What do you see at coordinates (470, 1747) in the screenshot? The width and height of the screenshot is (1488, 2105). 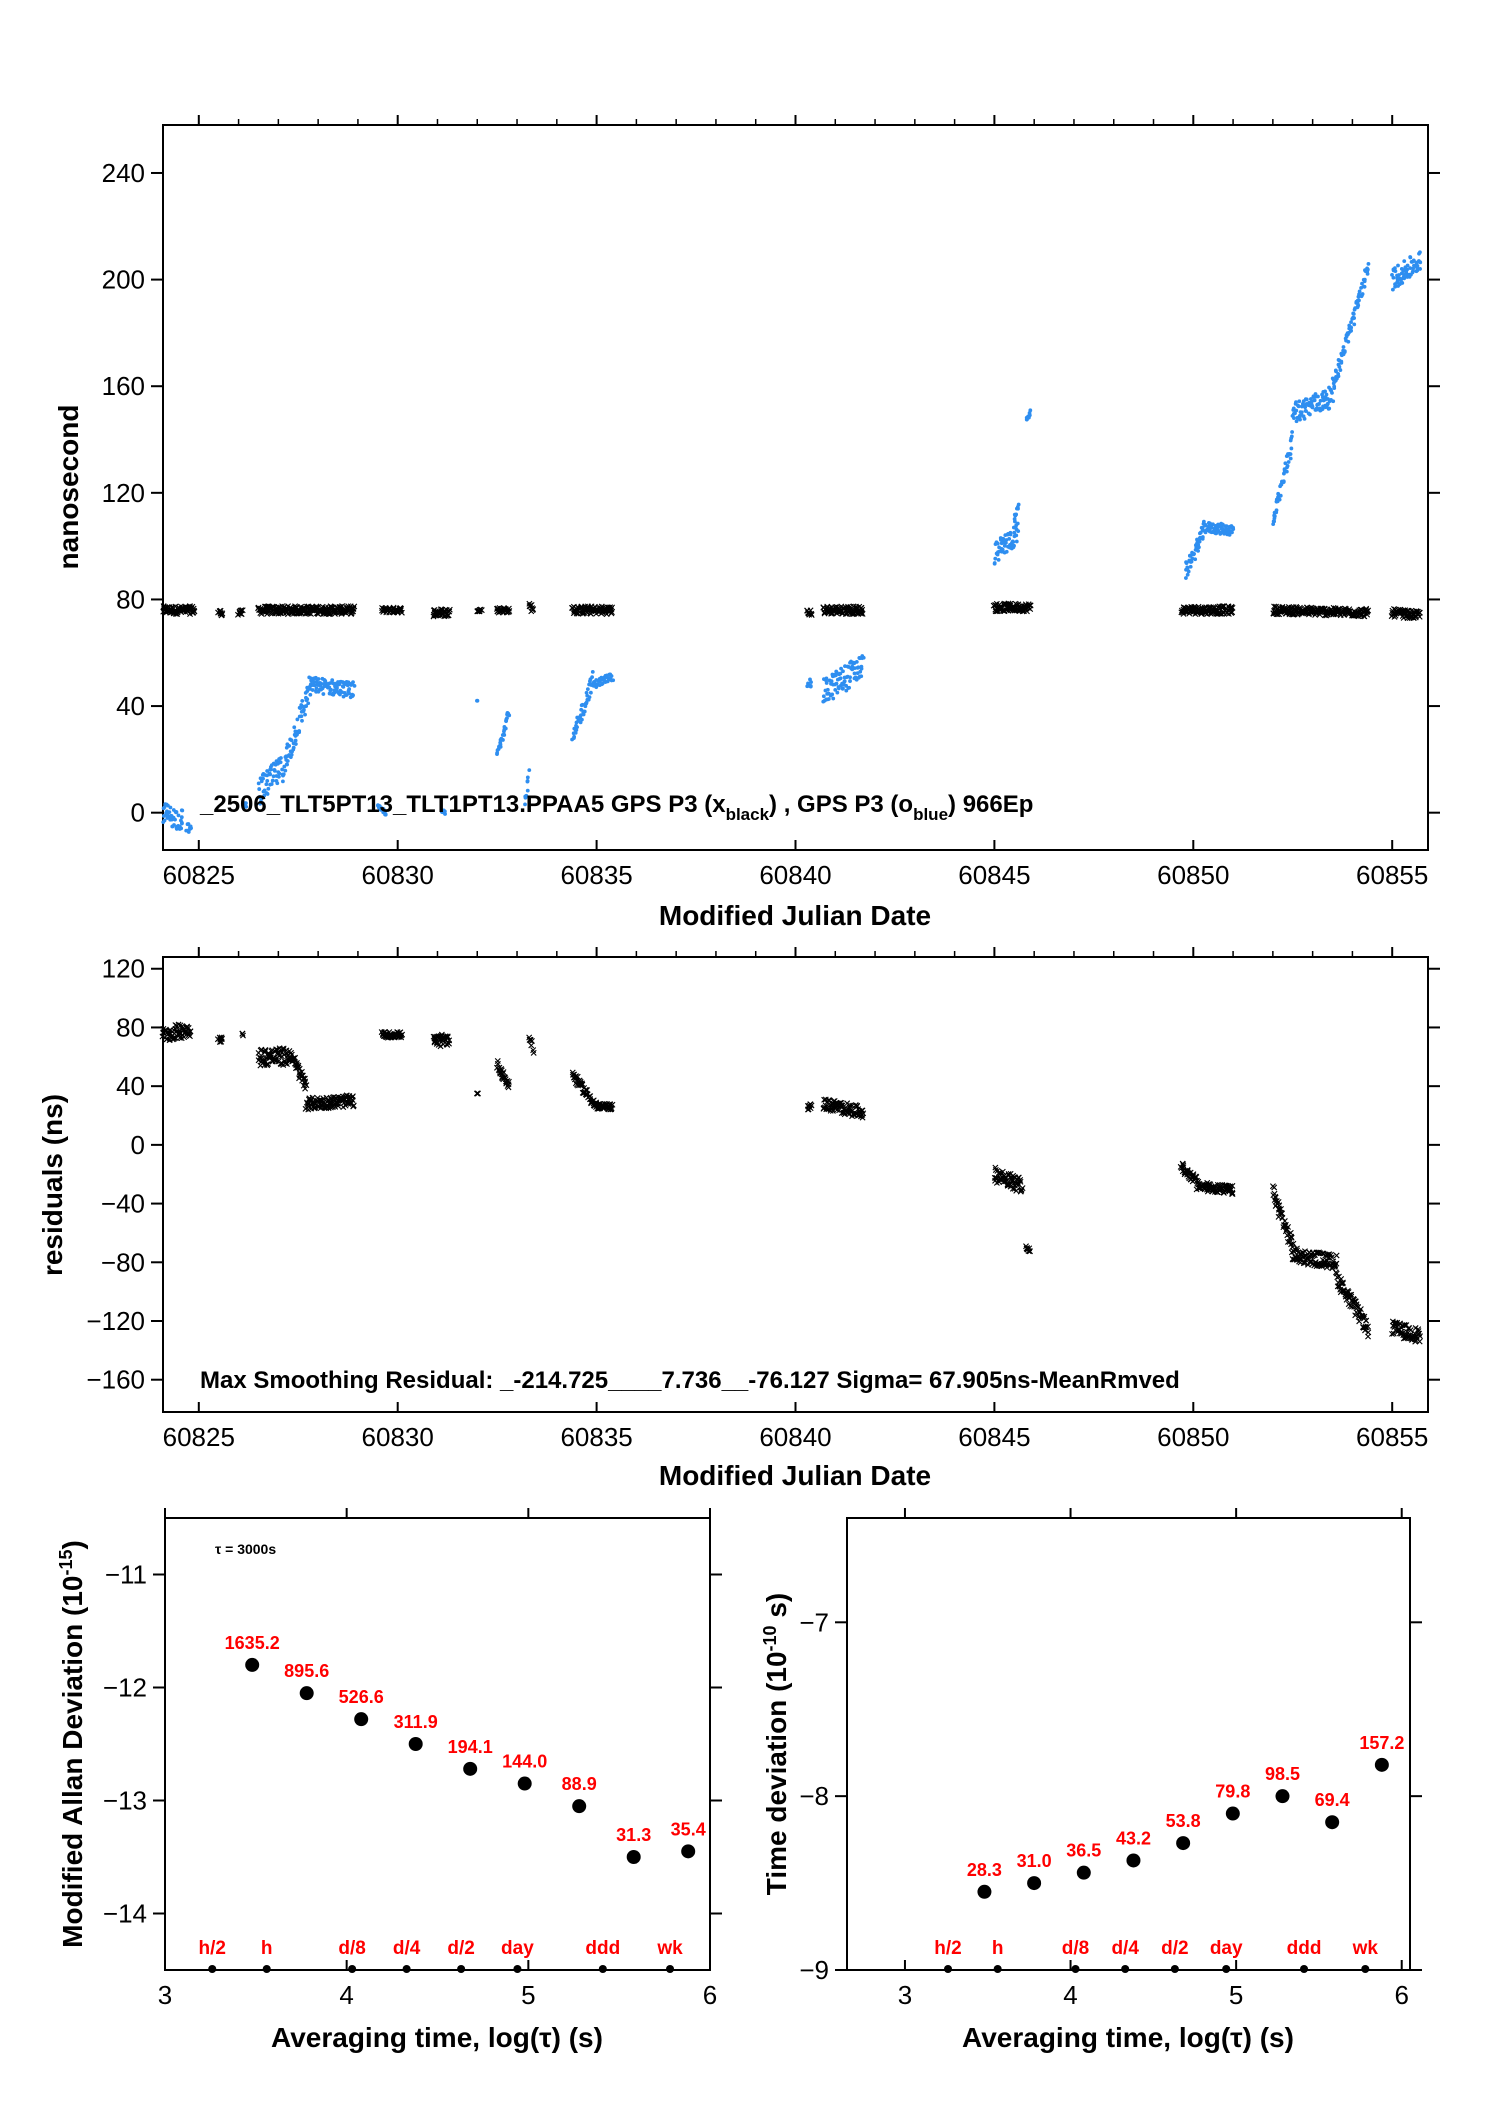 I see `mdev-point-label: 194.1` at bounding box center [470, 1747].